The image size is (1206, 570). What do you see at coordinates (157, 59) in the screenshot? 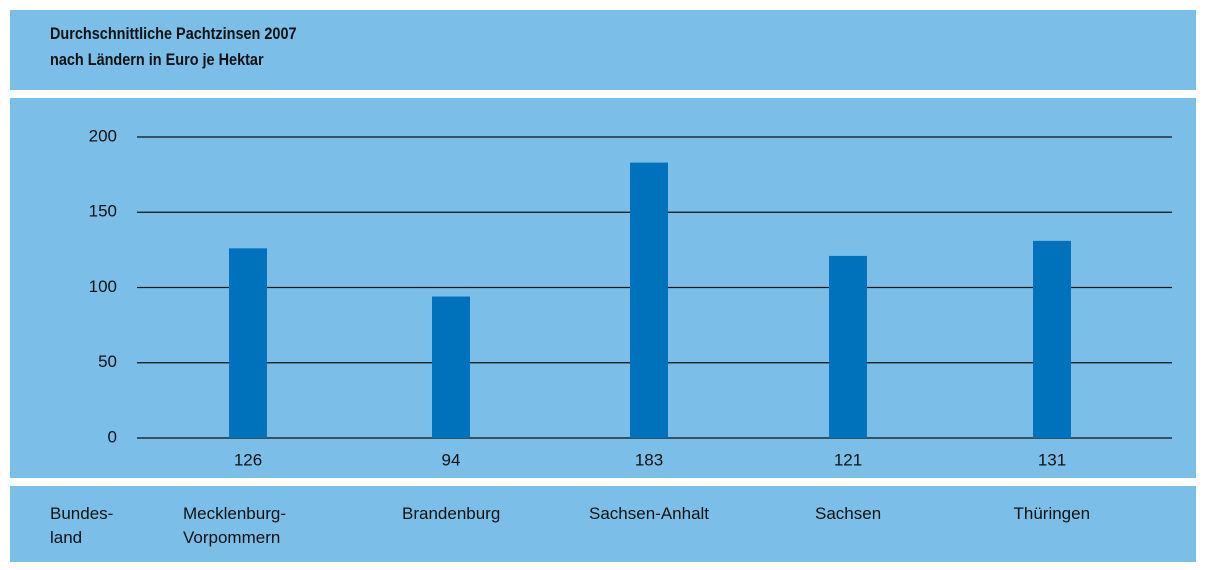
I see `chart-subtitle: nach Ländern in Euro je Hektar` at bounding box center [157, 59].